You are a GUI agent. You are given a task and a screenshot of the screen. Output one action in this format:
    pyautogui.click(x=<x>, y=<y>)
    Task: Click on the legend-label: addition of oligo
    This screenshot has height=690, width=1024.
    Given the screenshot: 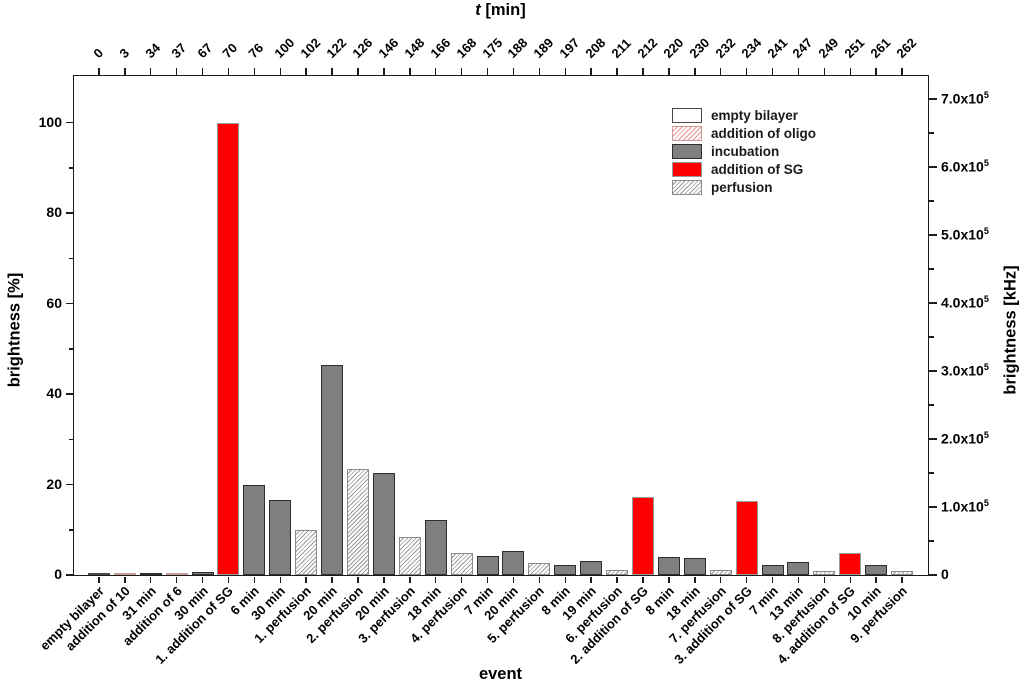 What is the action you would take?
    pyautogui.click(x=763, y=133)
    